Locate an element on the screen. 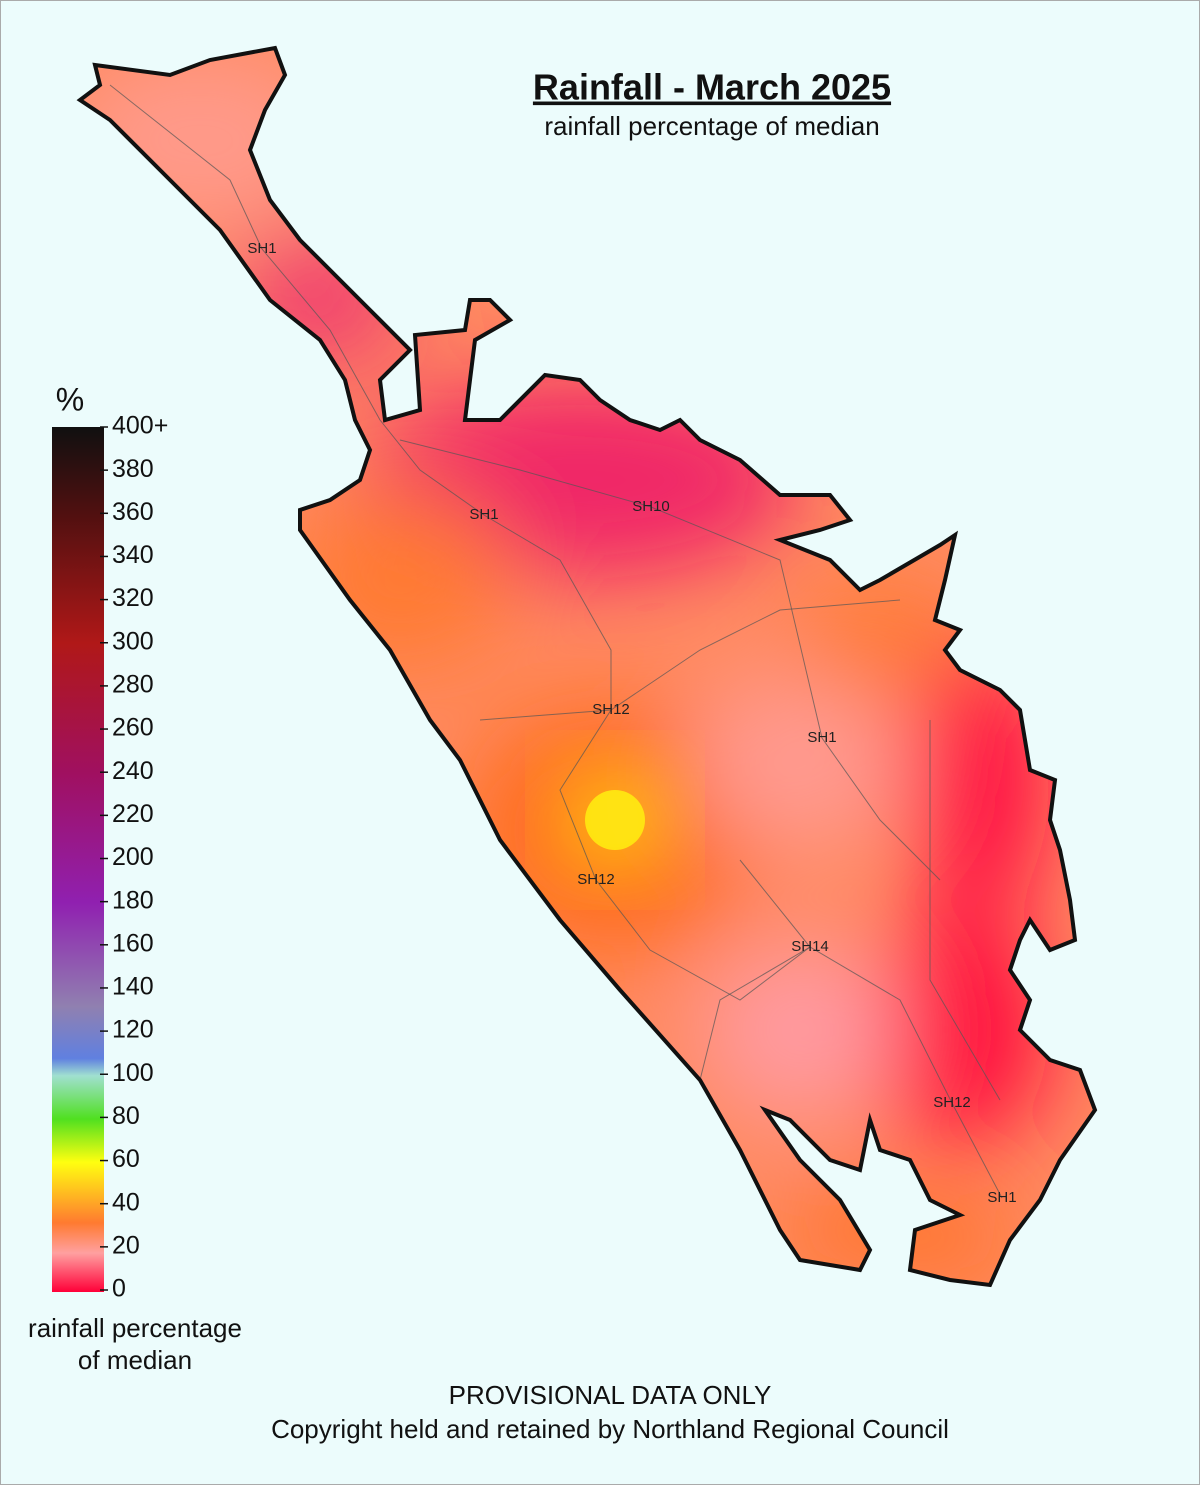 This screenshot has height=1485, width=1200. tick-label: 360 is located at coordinates (133, 512).